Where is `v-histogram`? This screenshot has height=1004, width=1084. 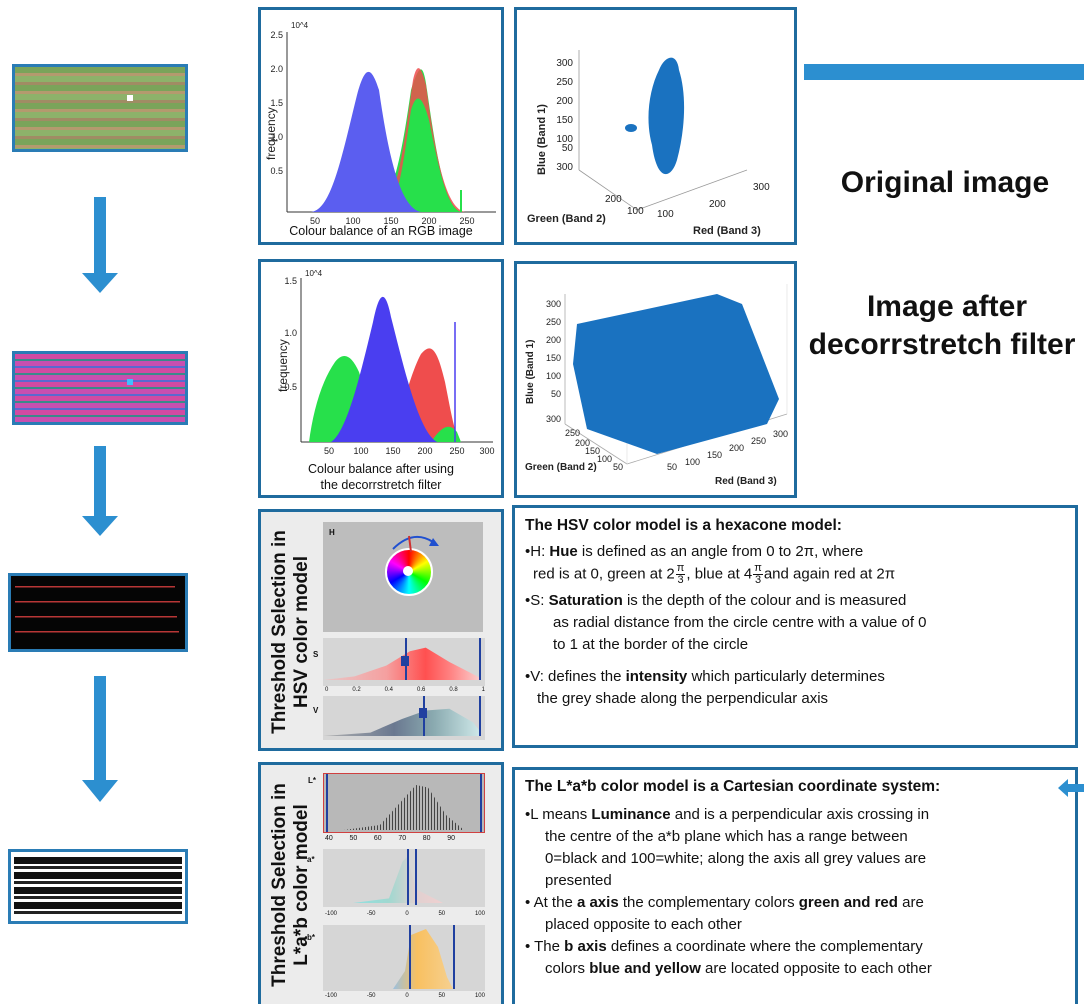
v-histogram is located at coordinates (402, 719).